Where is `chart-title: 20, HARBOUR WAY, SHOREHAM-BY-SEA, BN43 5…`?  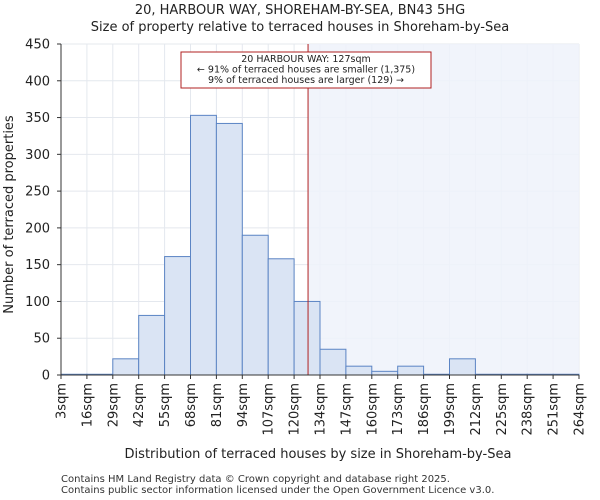 chart-title: 20, HARBOUR WAY, SHOREHAM-BY-SEA, BN43 5… is located at coordinates (300, 10).